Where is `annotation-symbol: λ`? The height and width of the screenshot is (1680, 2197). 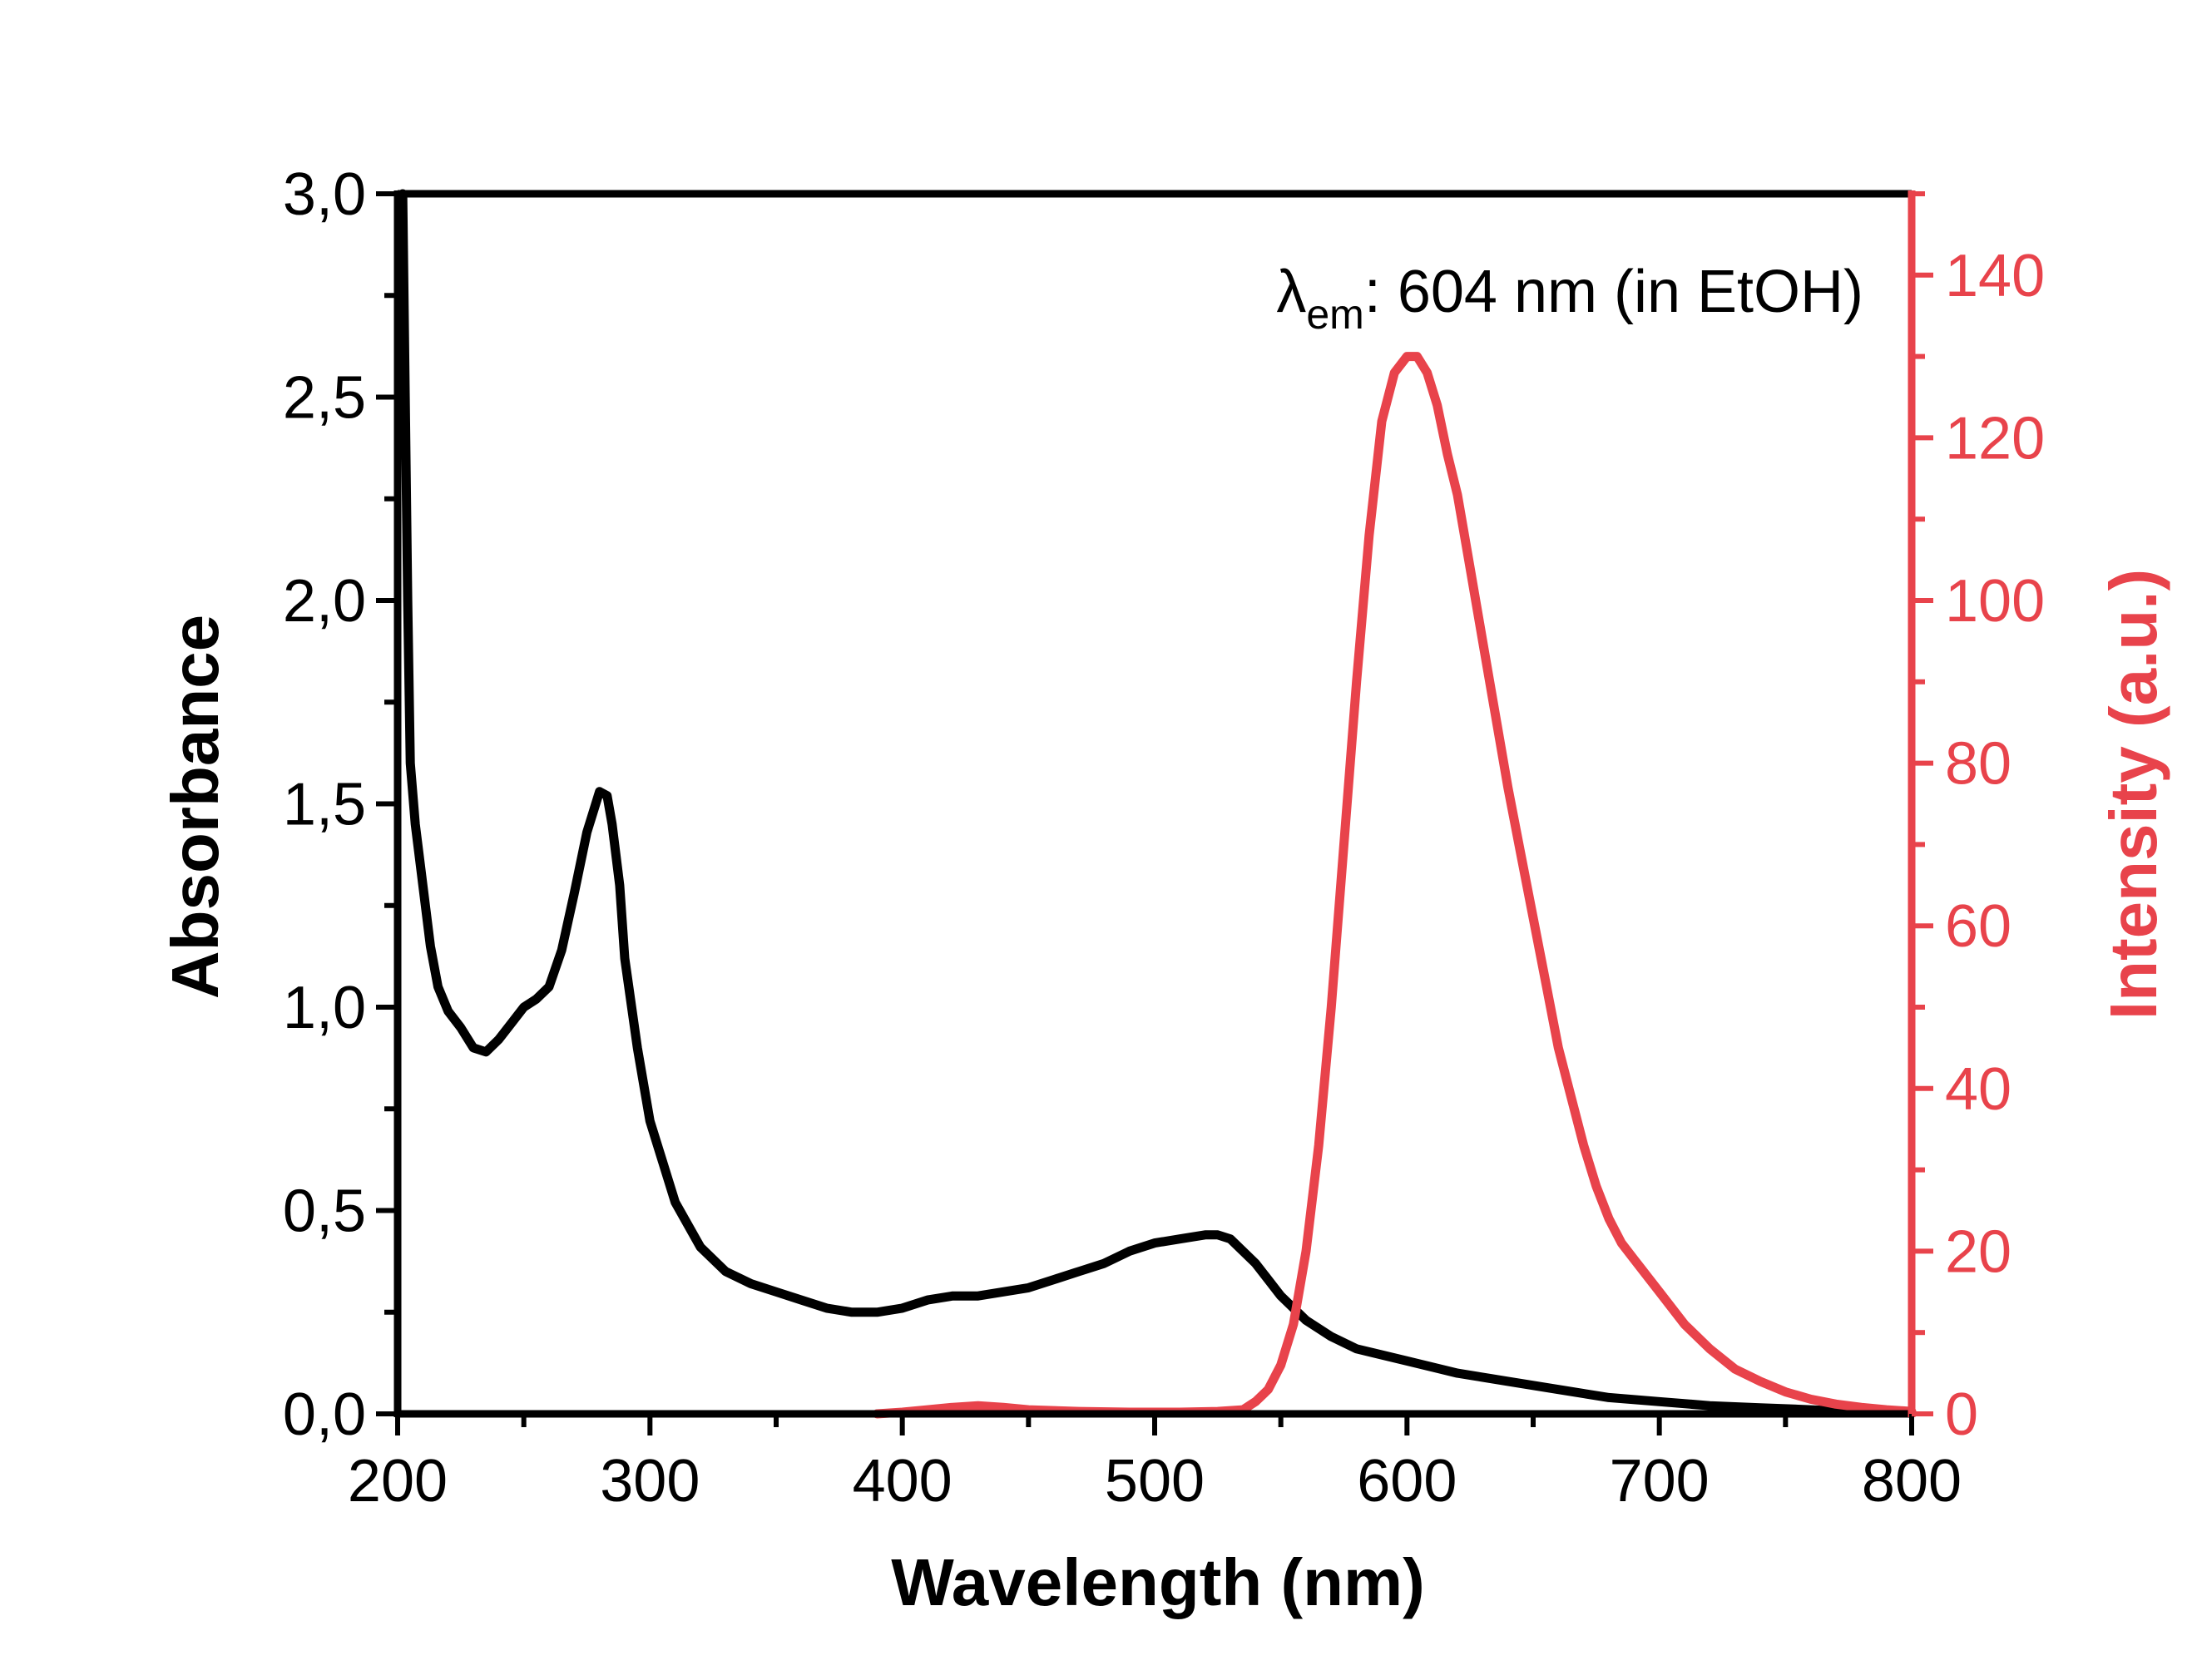 annotation-symbol: λ is located at coordinates (1291, 292).